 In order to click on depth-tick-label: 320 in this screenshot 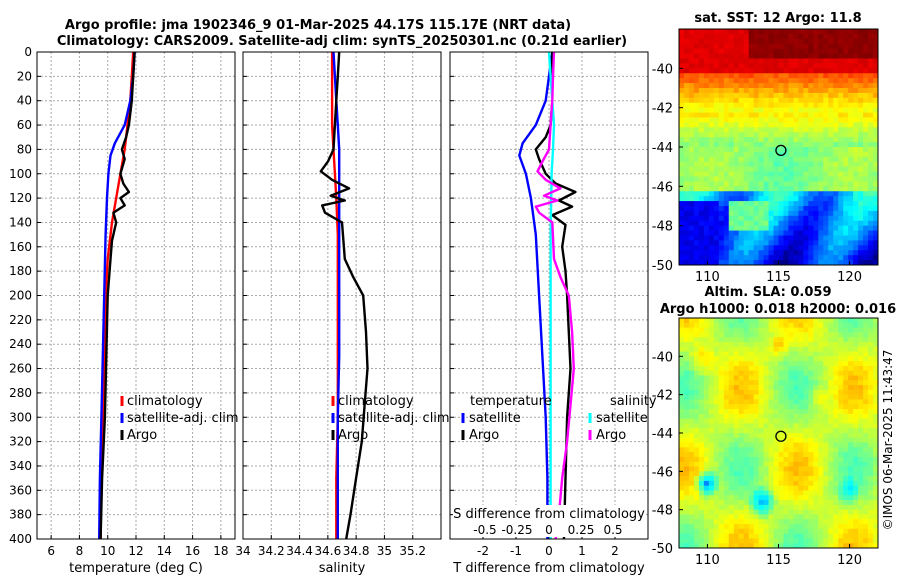, I will do `click(20, 442)`.